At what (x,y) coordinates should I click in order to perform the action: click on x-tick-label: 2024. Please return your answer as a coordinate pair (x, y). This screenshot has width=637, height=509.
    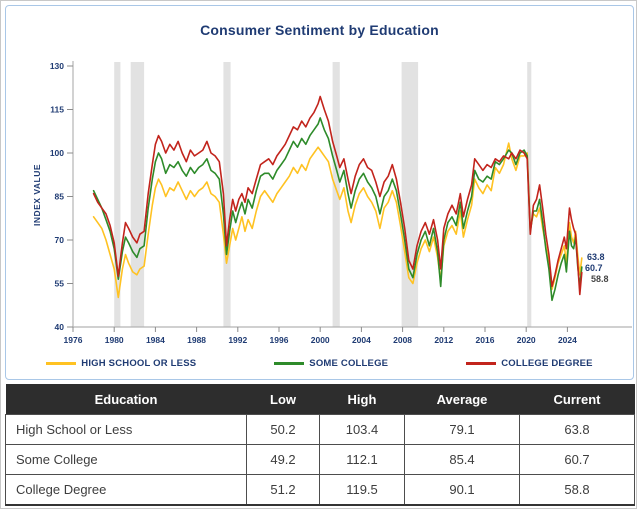
    Looking at the image, I should click on (567, 340).